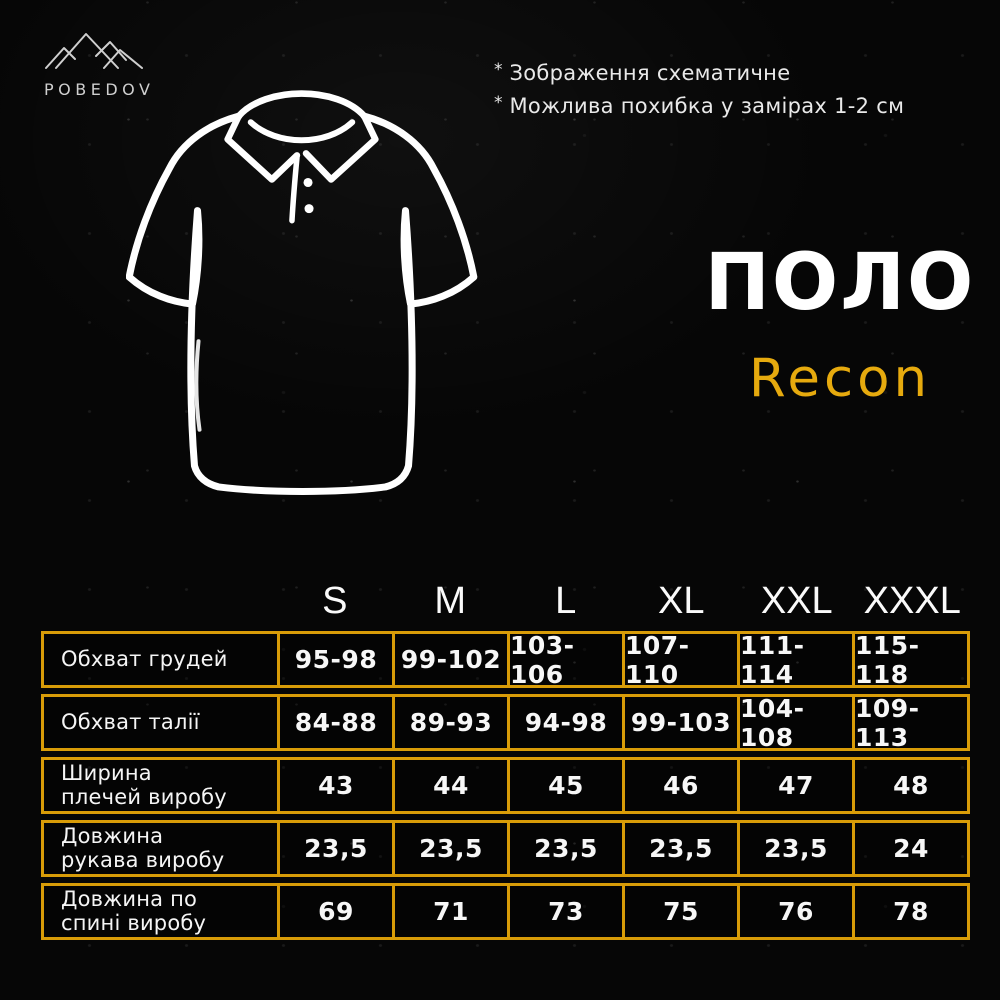 This screenshot has height=1000, width=1000. Describe the element at coordinates (679, 785) in the screenshot. I see `size-value: 46` at that location.